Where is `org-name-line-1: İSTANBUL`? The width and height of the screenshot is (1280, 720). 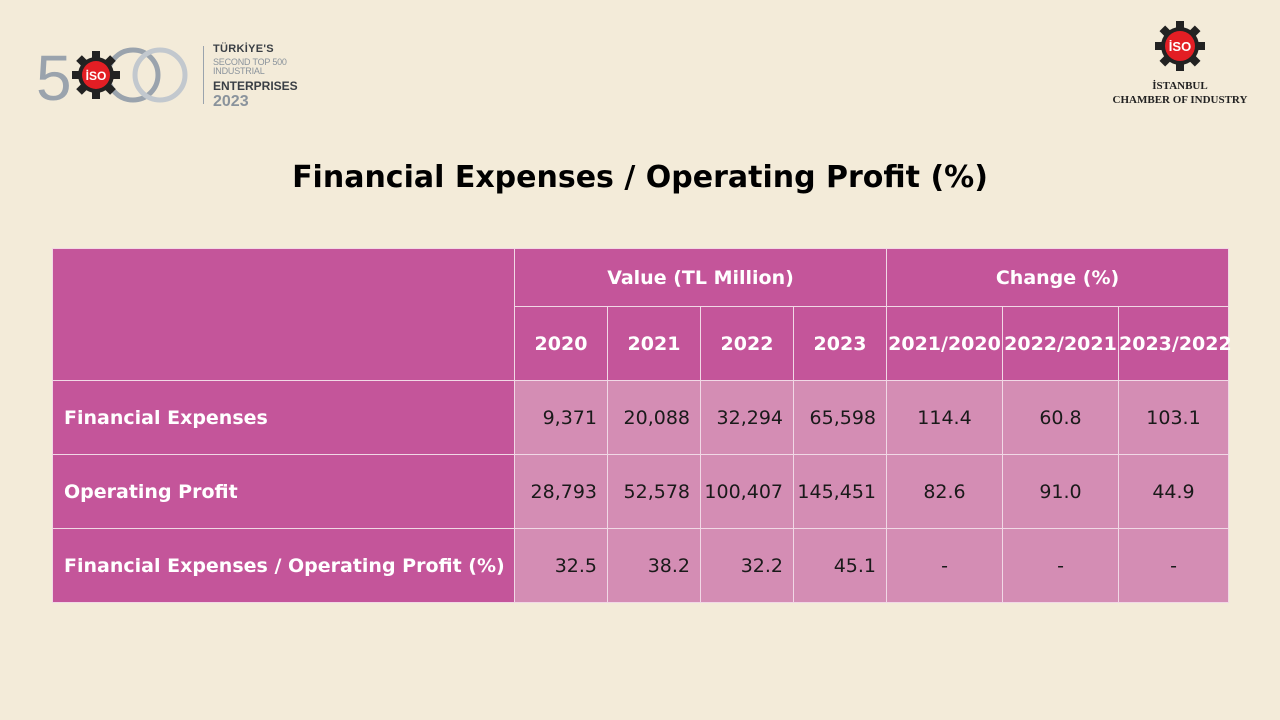 org-name-line-1: İSTANBUL is located at coordinates (1180, 86).